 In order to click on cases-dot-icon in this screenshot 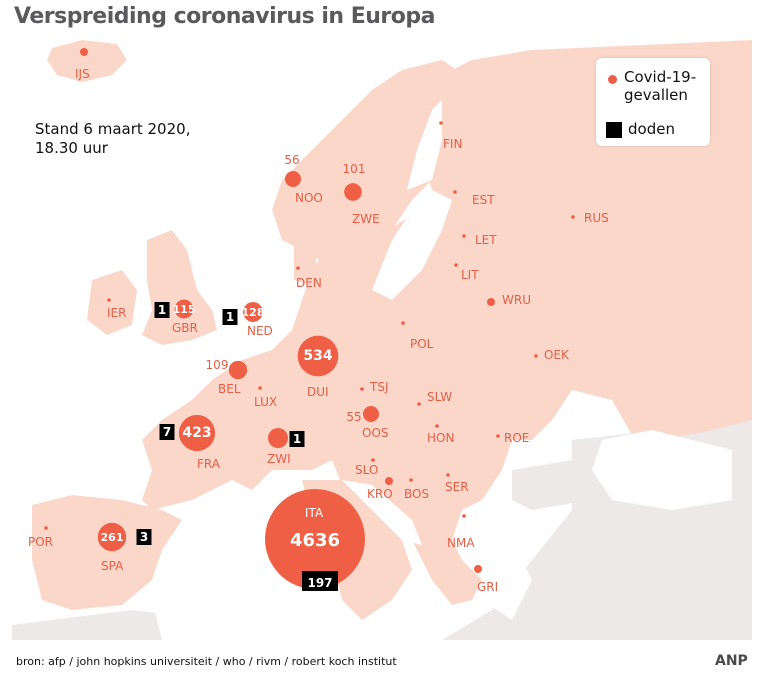, I will do `click(612, 79)`.